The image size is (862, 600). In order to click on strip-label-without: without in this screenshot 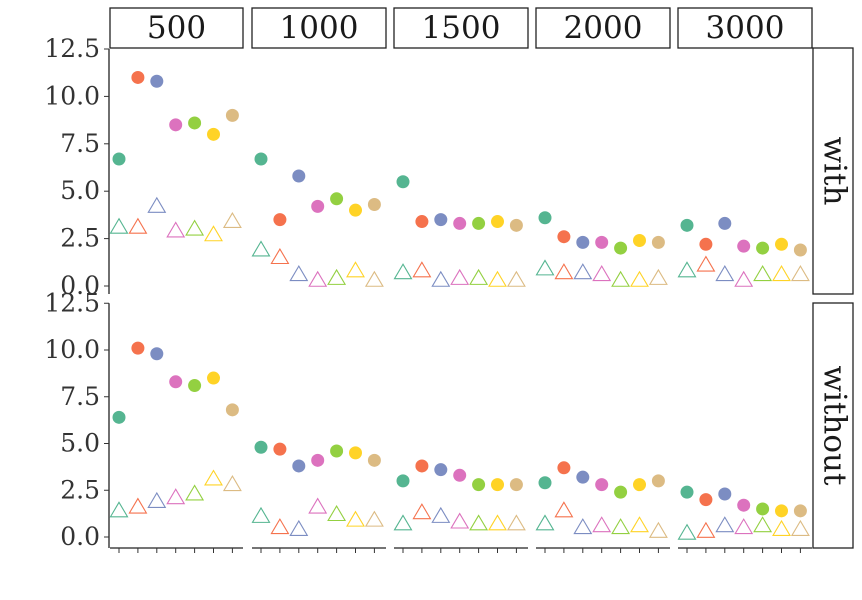, I will do `click(835, 426)`.